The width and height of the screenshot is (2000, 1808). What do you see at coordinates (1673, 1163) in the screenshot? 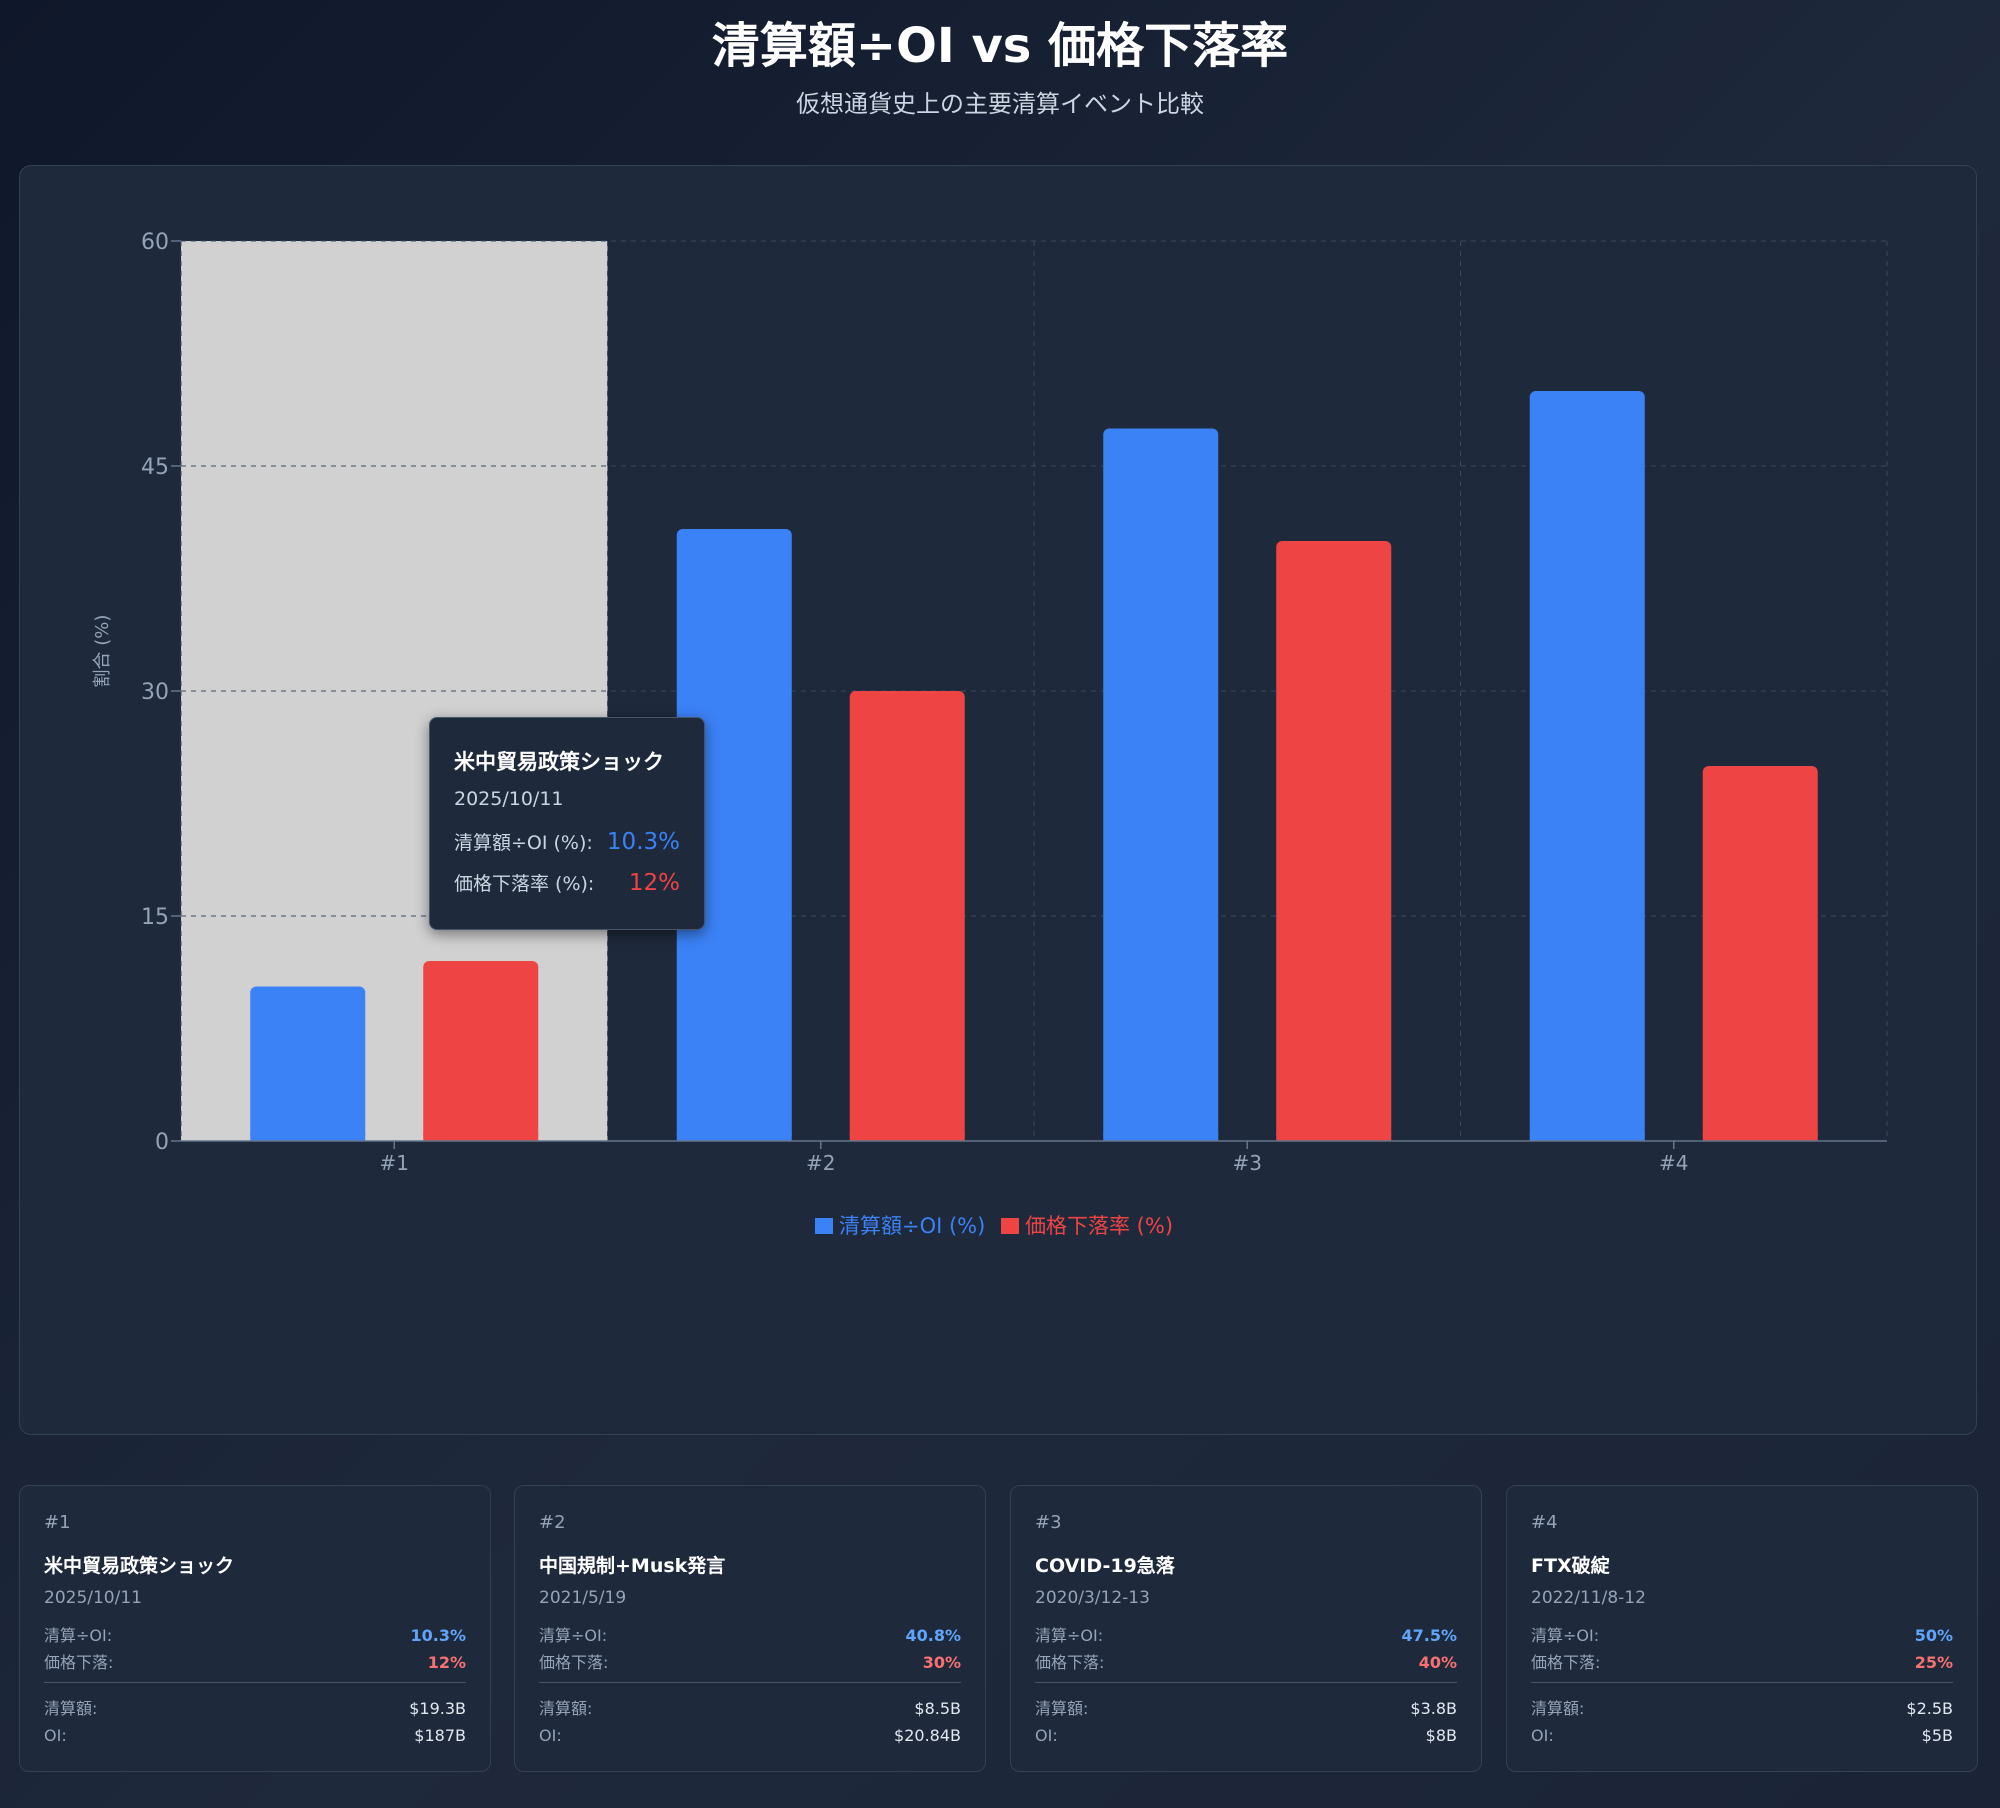
I see `x-tick-label: #4` at bounding box center [1673, 1163].